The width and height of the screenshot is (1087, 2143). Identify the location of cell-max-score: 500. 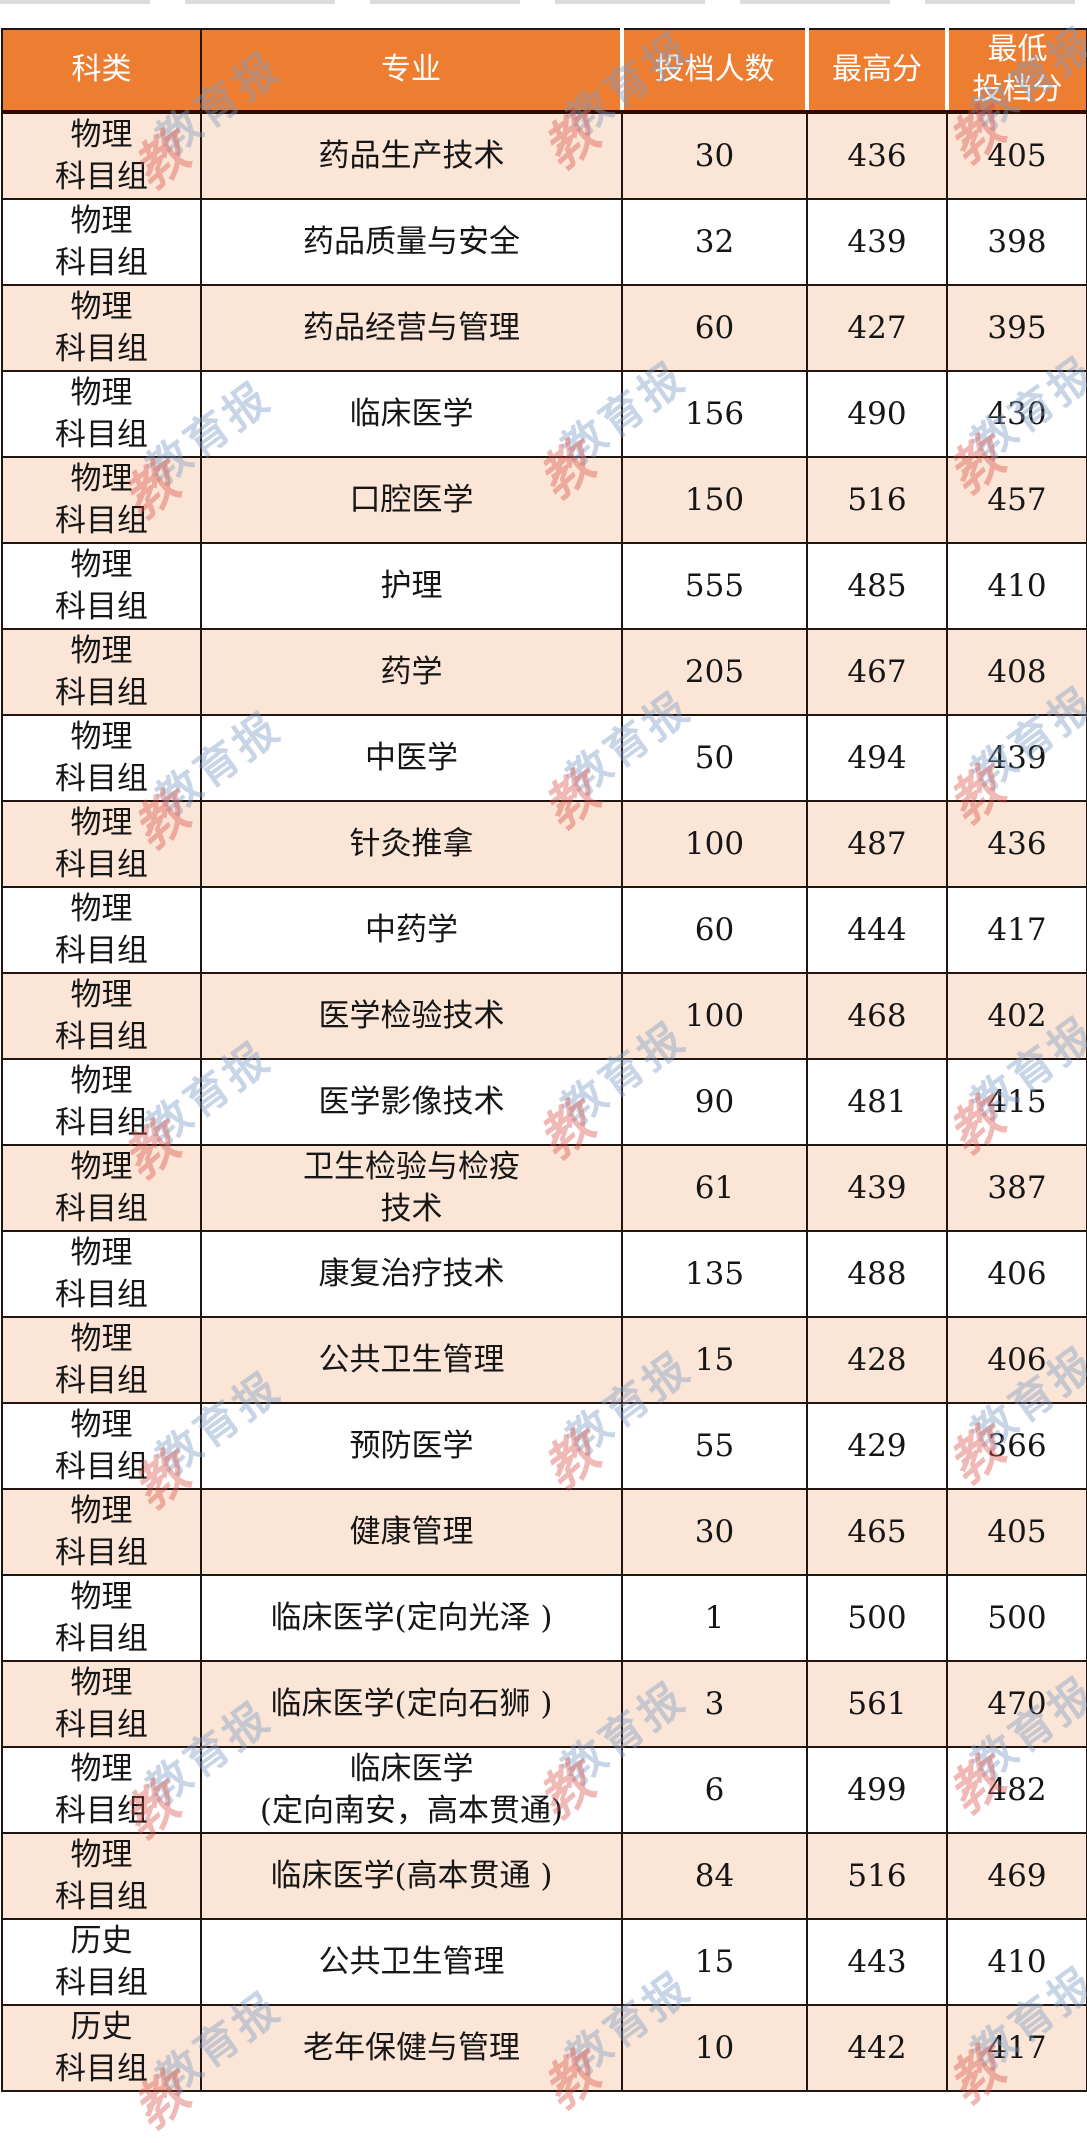
(877, 1618).